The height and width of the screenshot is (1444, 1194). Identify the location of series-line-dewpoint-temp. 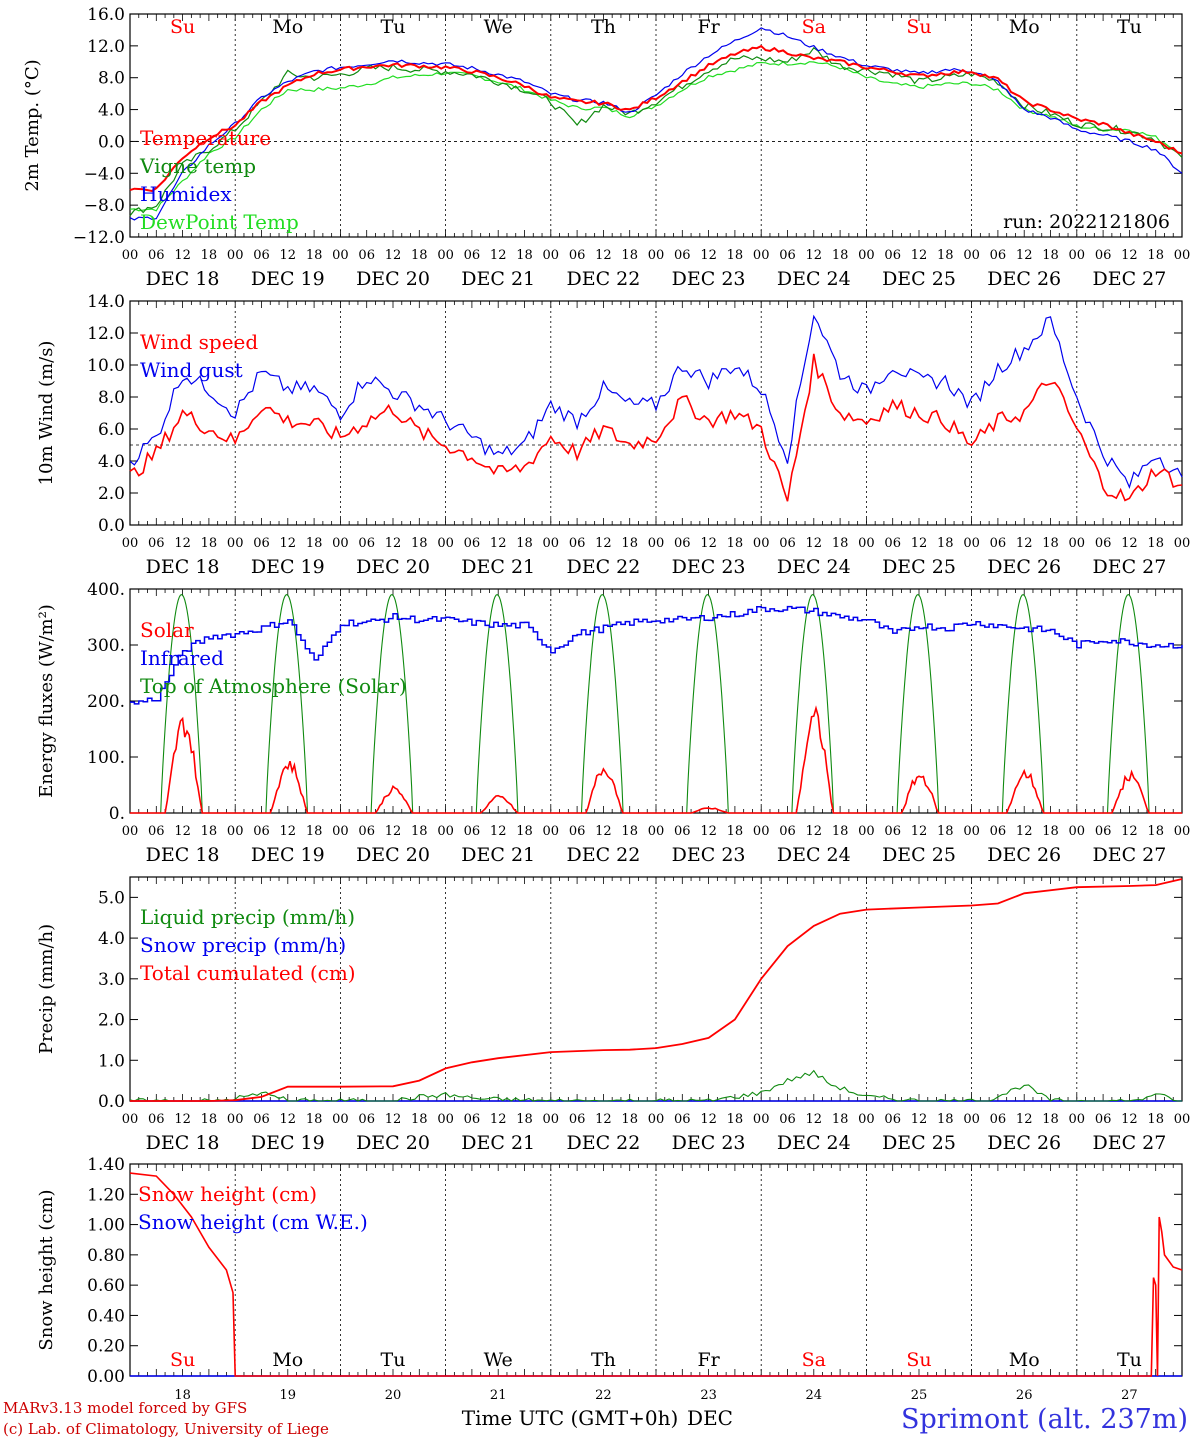
(656, 136).